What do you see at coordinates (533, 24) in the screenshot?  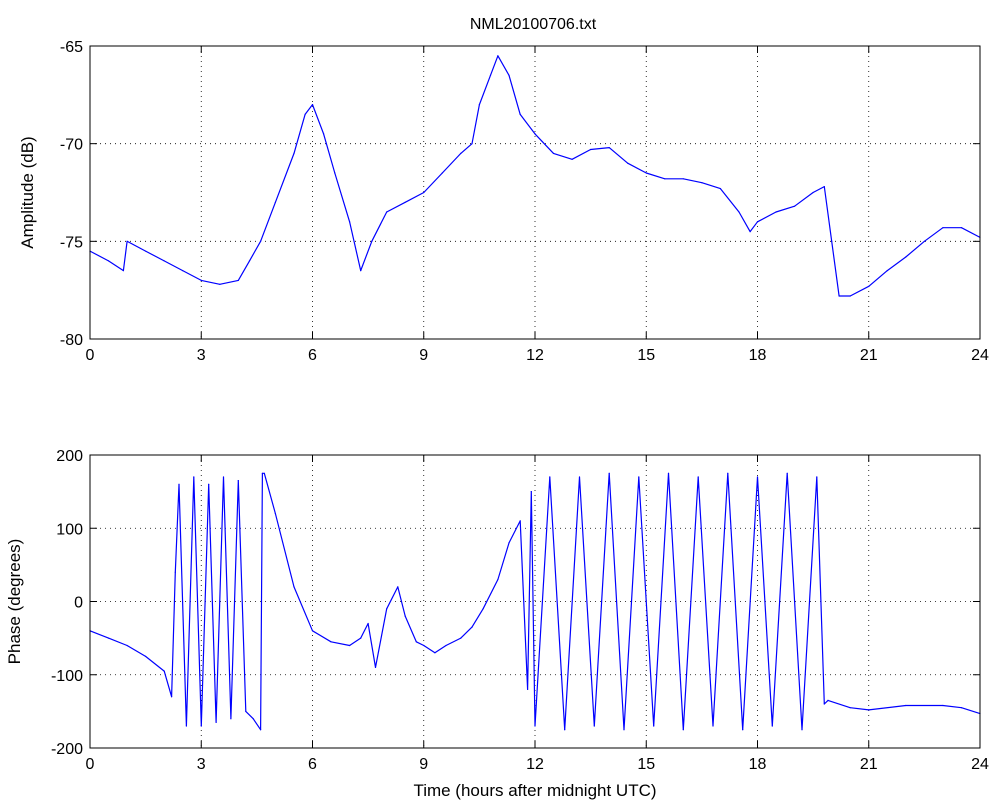 I see `chart-title-top: NML20100706.txt` at bounding box center [533, 24].